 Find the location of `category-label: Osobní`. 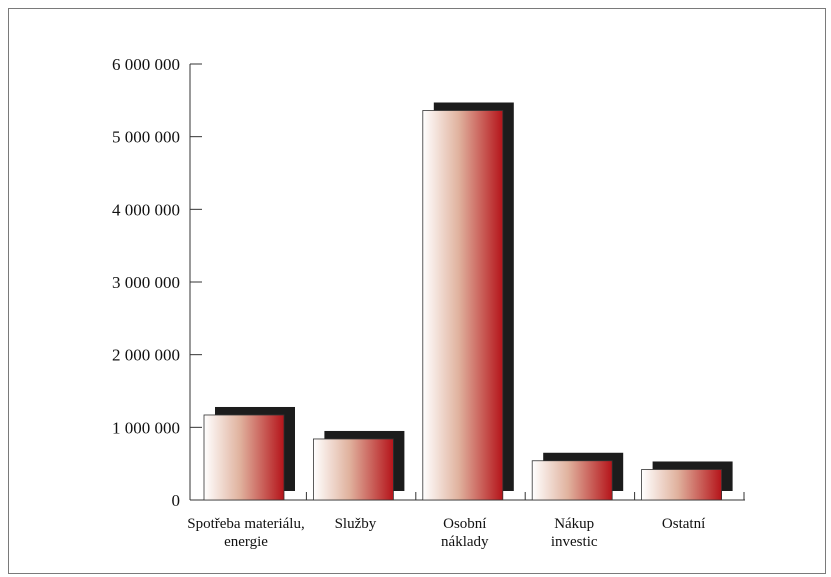

category-label: Osobní is located at coordinates (464, 524).